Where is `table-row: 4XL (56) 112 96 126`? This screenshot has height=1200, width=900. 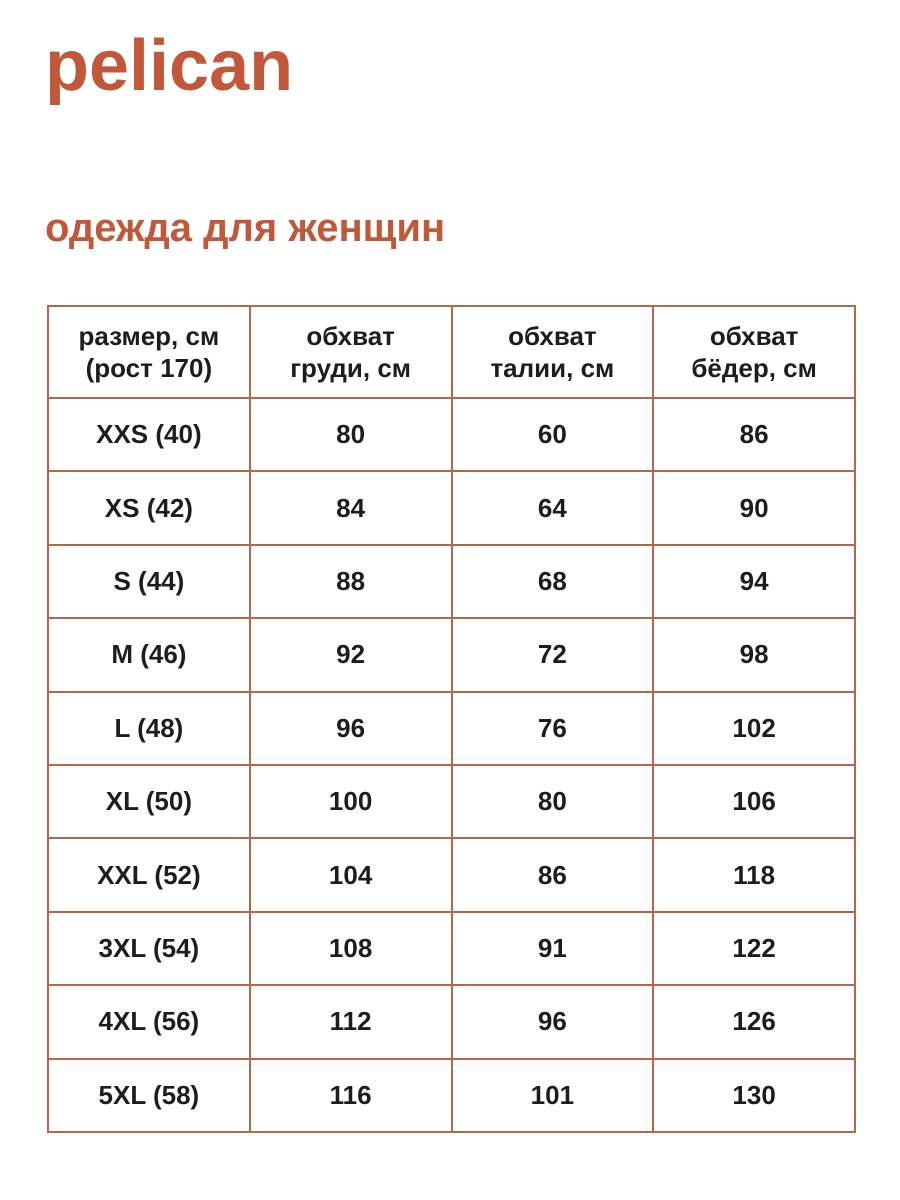 table-row: 4XL (56) 112 96 126 is located at coordinates (451, 1022).